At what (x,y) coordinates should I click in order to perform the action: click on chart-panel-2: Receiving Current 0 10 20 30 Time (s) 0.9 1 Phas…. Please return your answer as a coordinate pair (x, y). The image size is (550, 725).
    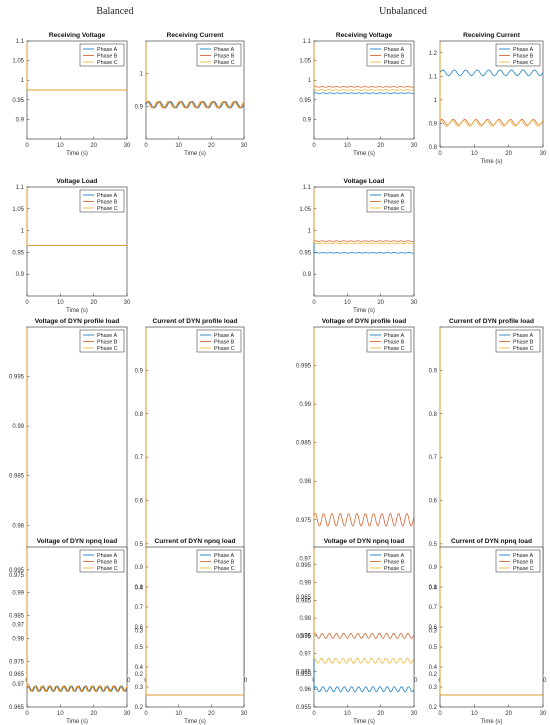
    Looking at the image, I should click on (191, 94).